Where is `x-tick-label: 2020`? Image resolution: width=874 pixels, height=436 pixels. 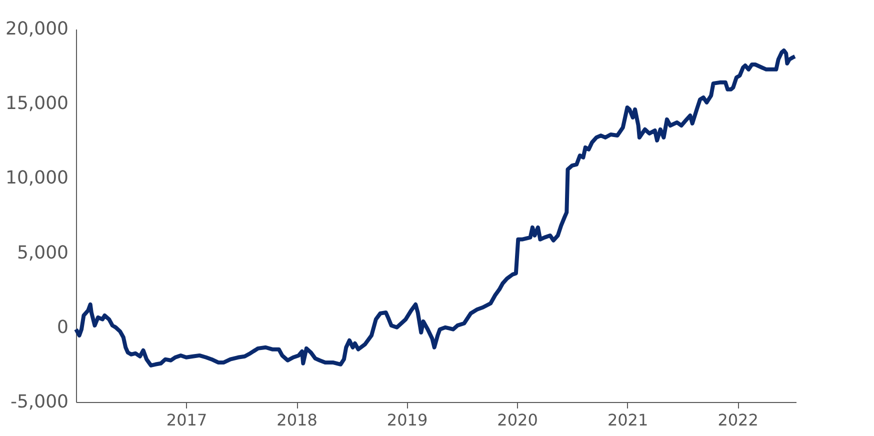
x-tick-label: 2020 is located at coordinates (517, 420).